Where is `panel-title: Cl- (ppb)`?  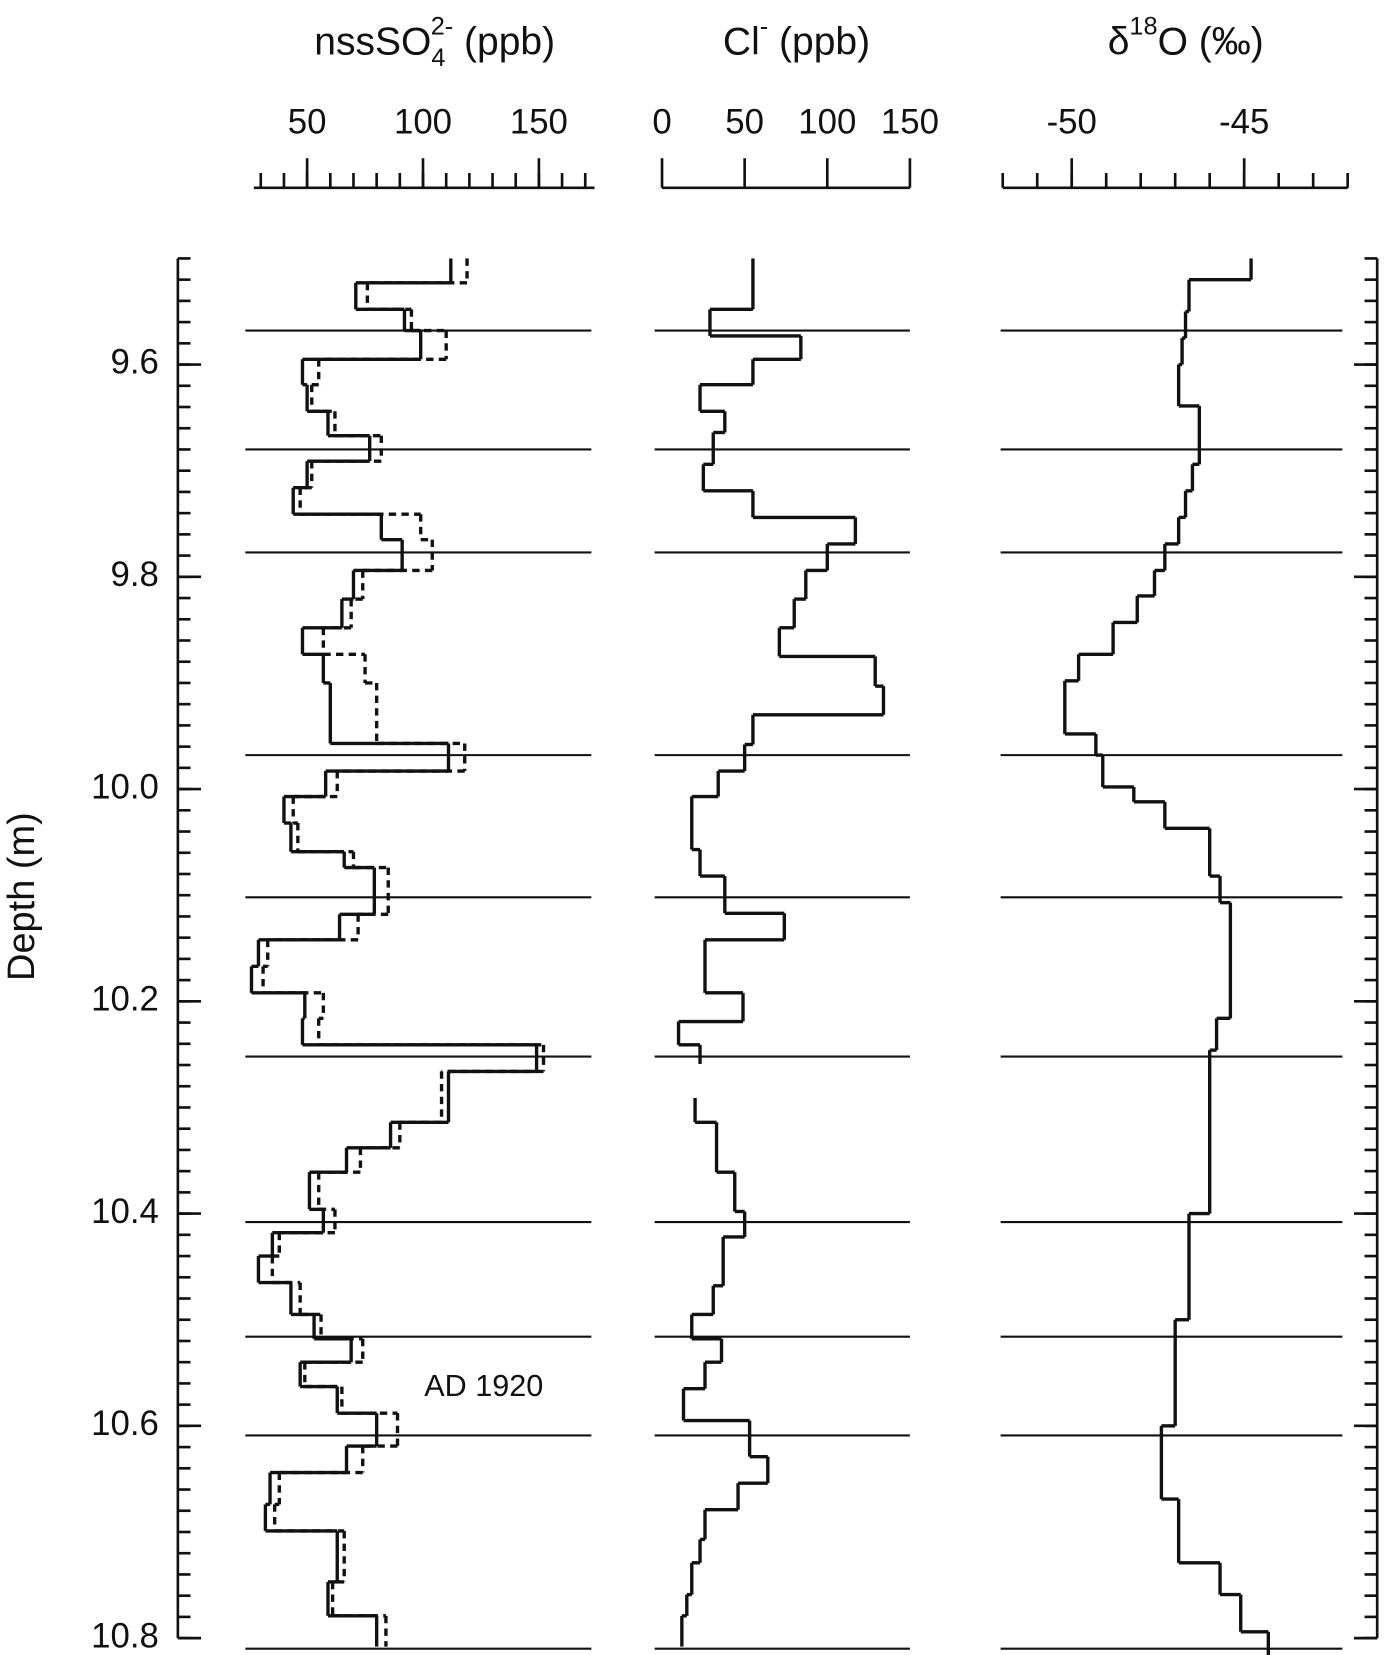 panel-title: Cl- (ppb) is located at coordinates (796, 38).